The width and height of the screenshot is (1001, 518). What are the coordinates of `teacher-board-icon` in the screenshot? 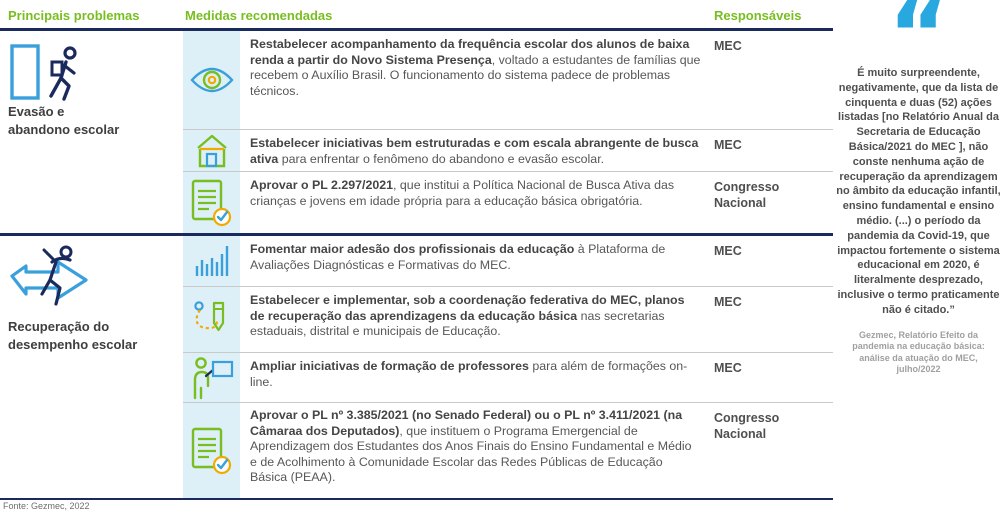 It's located at (212, 378).